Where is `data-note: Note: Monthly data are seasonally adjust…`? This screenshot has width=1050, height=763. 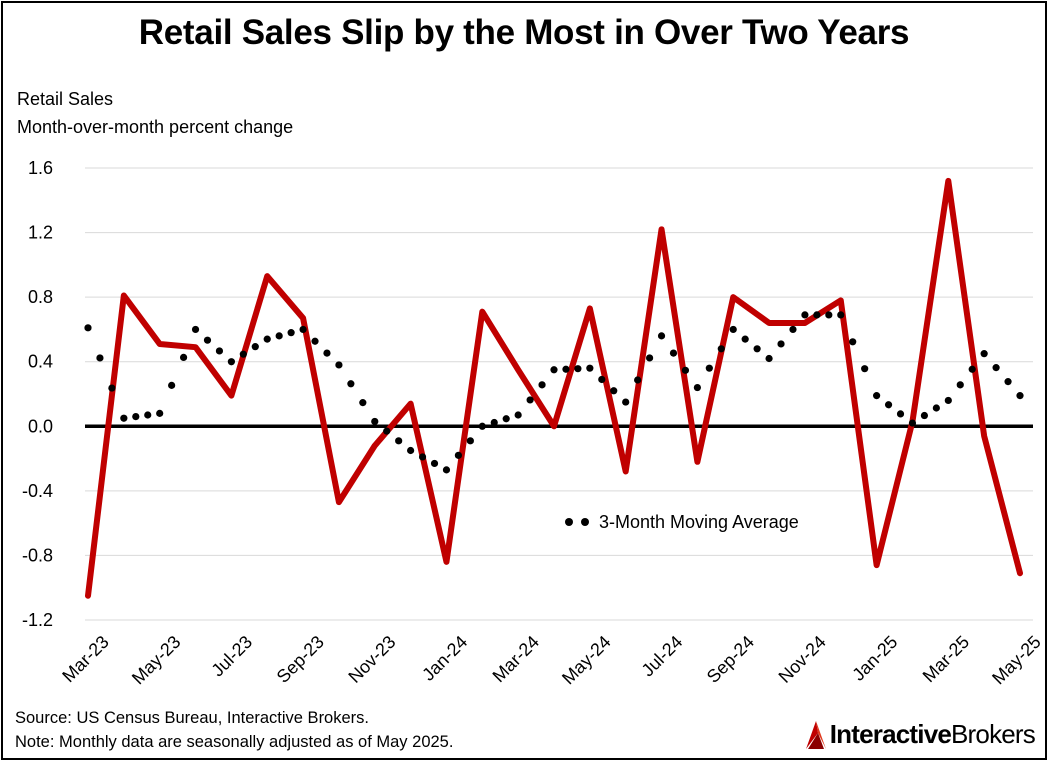 data-note: Note: Monthly data are seasonally adjust… is located at coordinates (234, 742).